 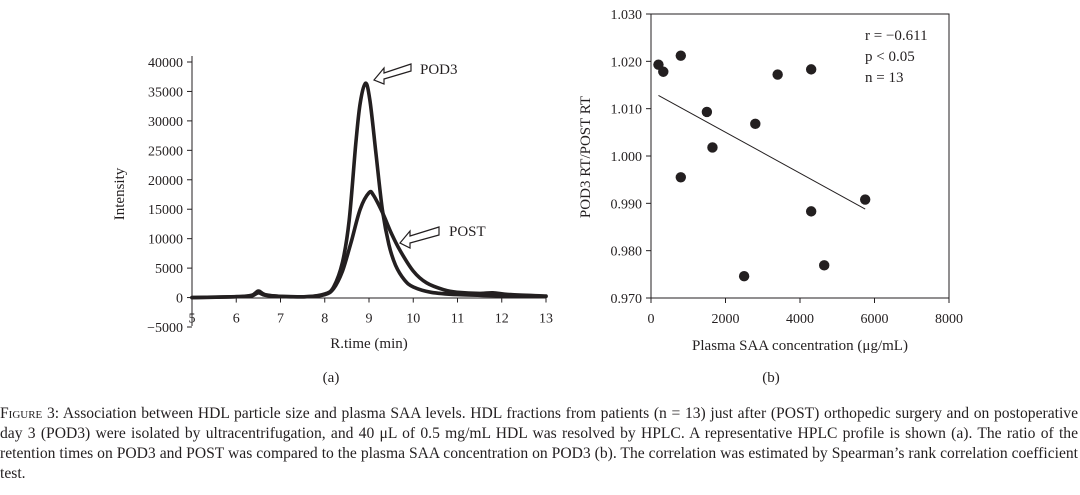 I want to click on panel-a-label: (a), so click(x=331, y=378).